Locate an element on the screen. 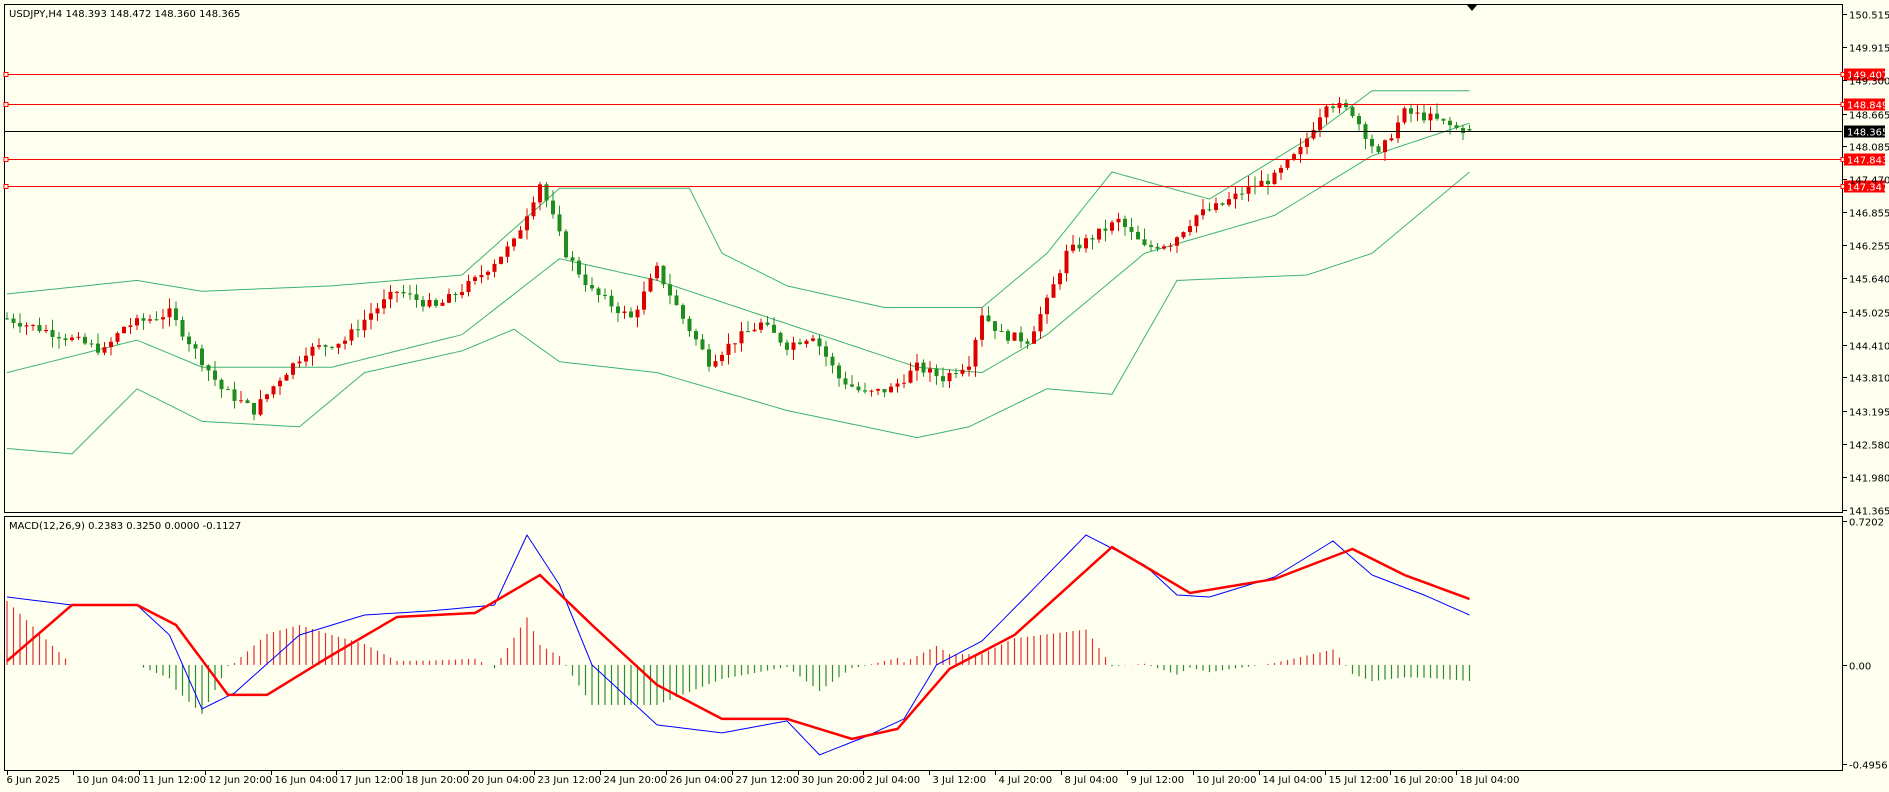 Image resolution: width=1889 pixels, height=792 pixels. macd-tick-label: -0.4956 is located at coordinates (1868, 766).